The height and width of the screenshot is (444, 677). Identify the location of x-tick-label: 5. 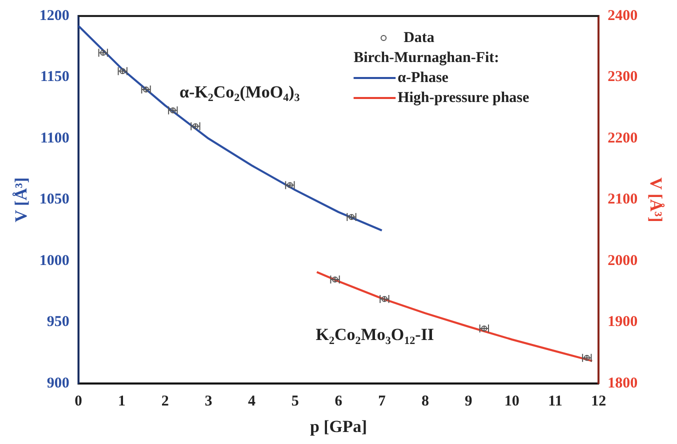
(295, 401).